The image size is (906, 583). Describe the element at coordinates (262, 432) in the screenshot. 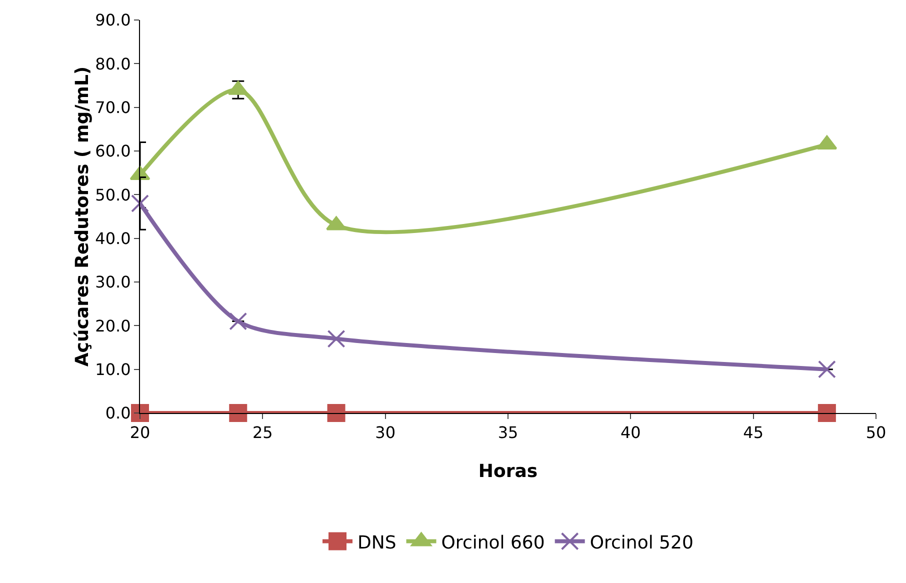

I see `x-tick-label: 25` at that location.